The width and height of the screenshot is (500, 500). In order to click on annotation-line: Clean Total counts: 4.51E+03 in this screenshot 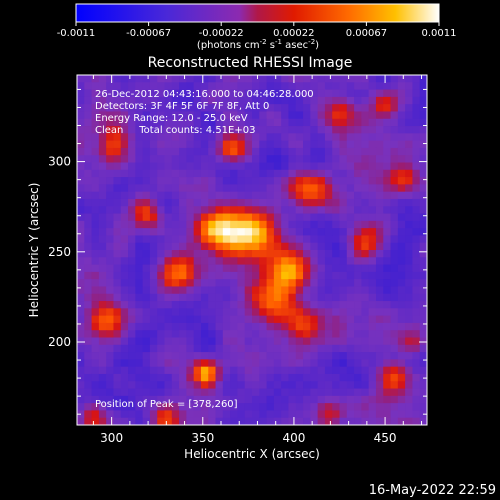, I will do `click(175, 130)`.